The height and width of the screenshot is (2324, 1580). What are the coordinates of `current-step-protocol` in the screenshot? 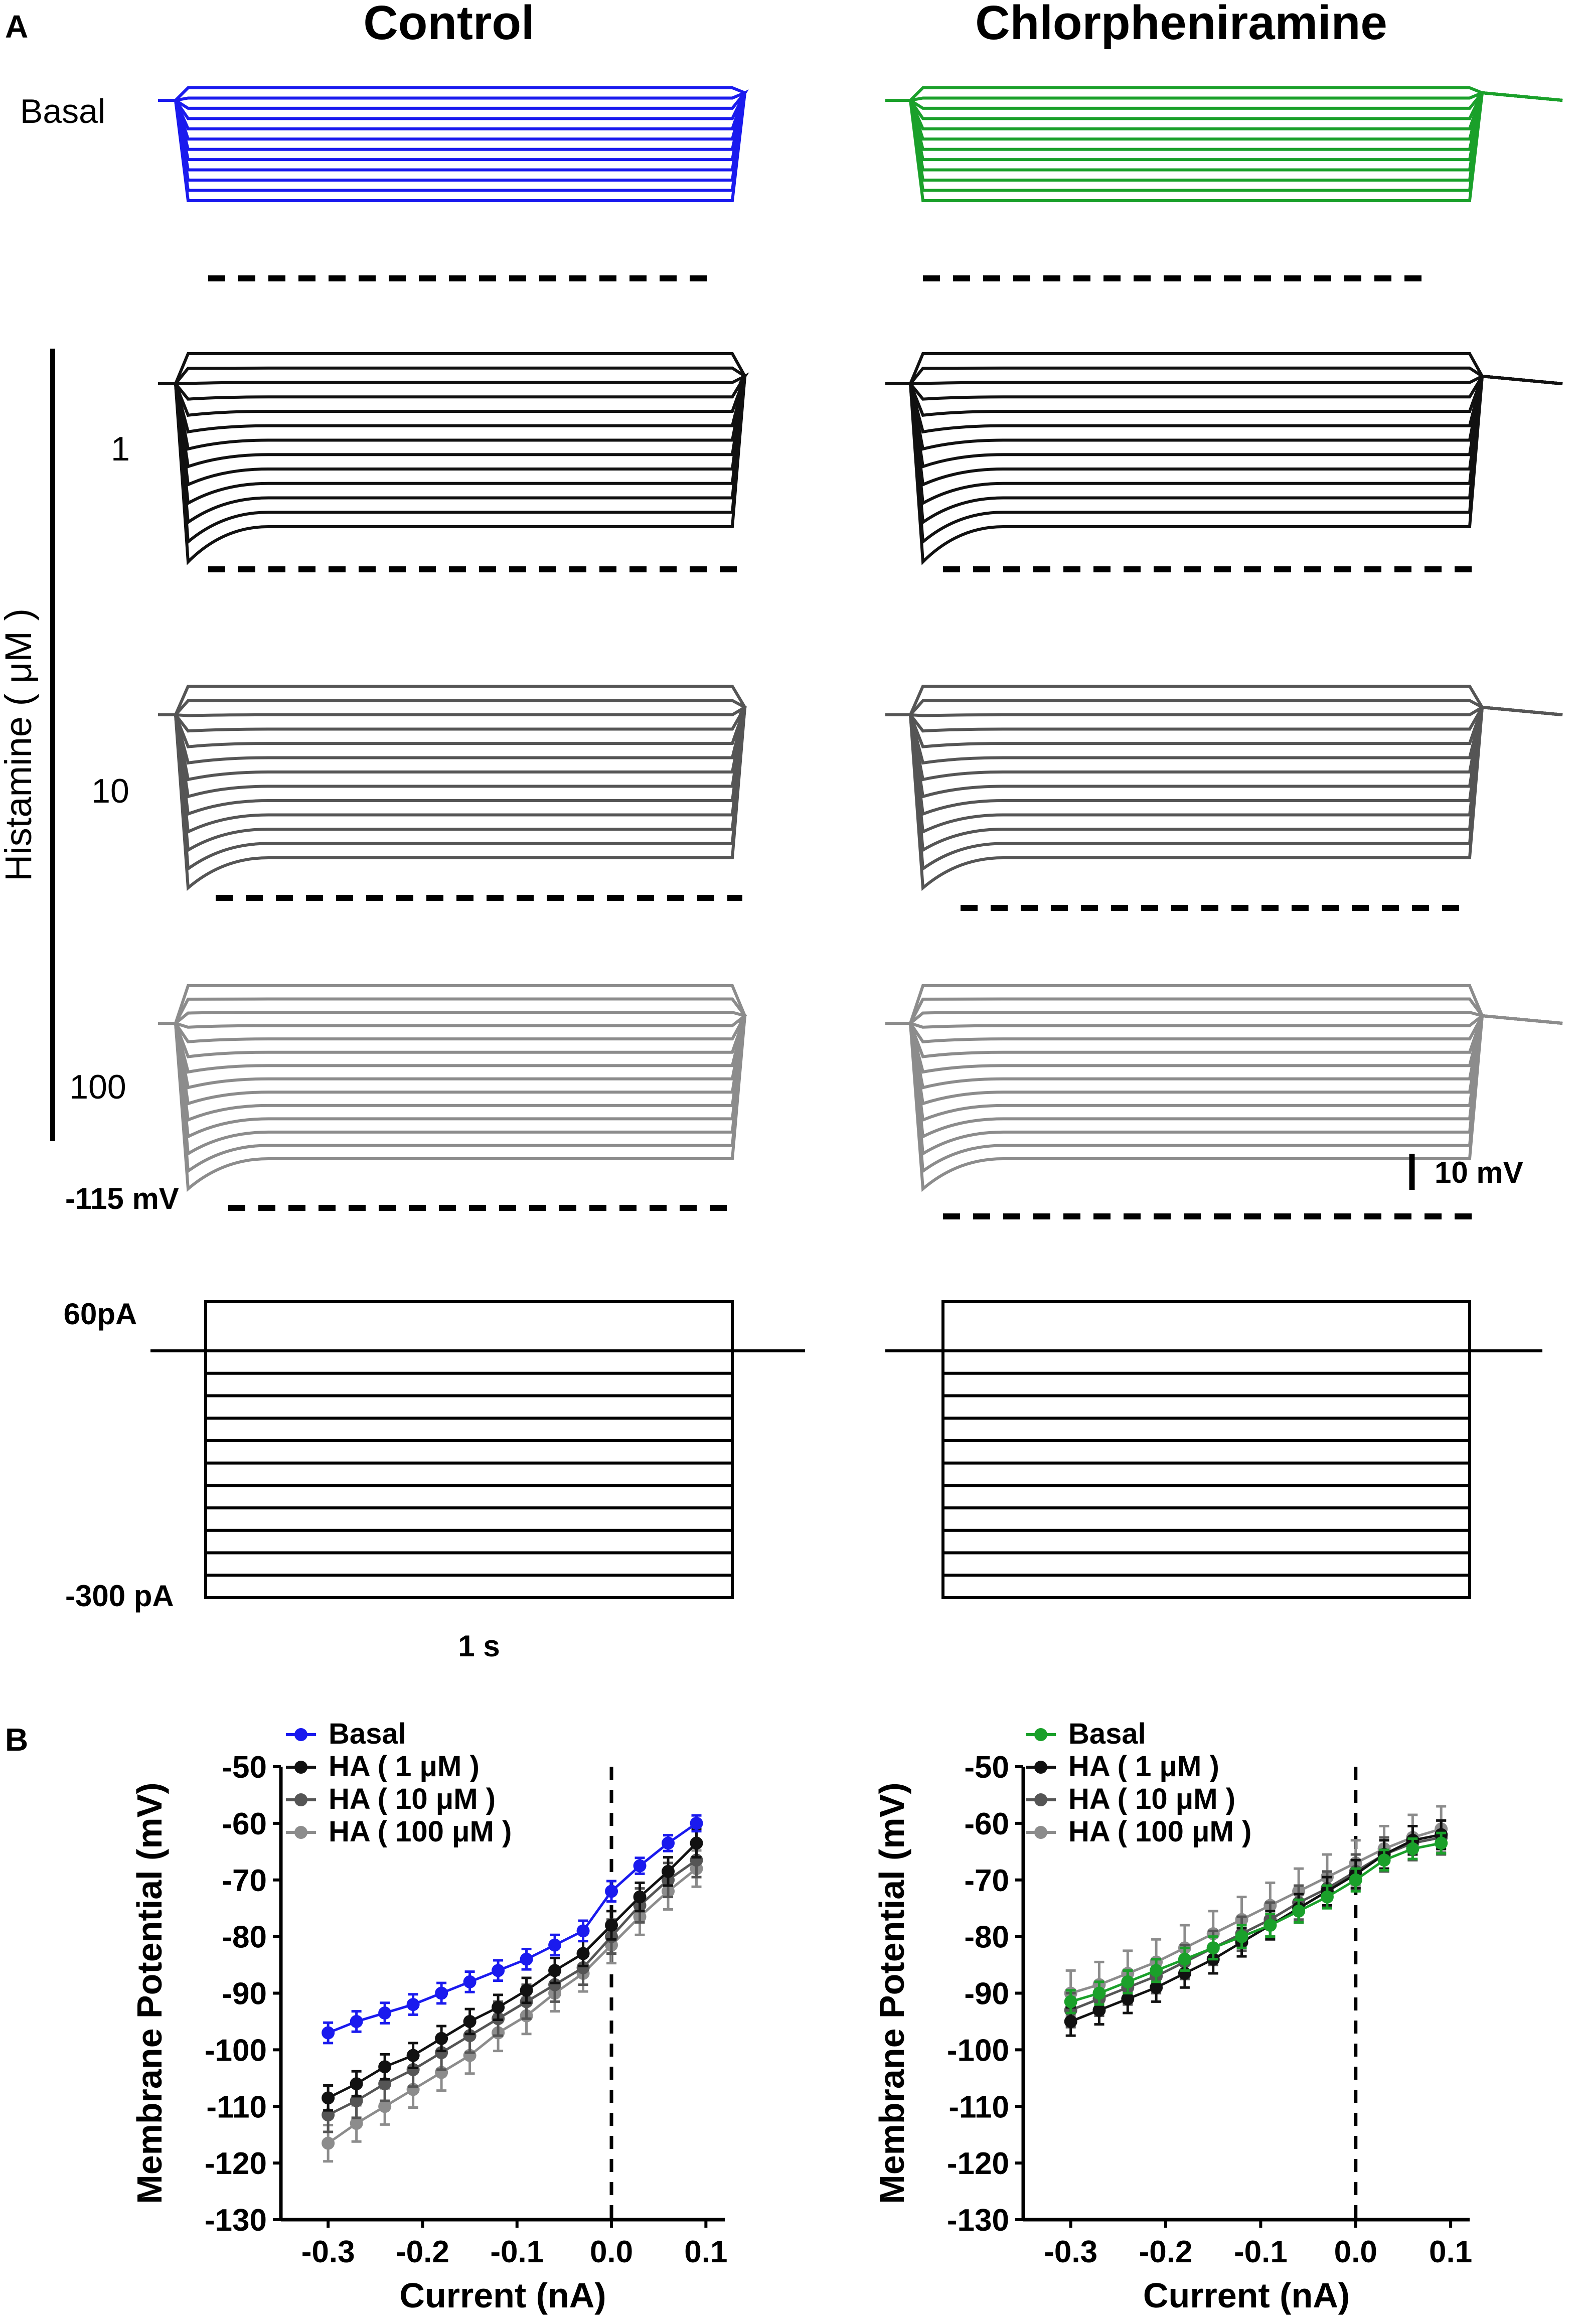 It's located at (846, 1449).